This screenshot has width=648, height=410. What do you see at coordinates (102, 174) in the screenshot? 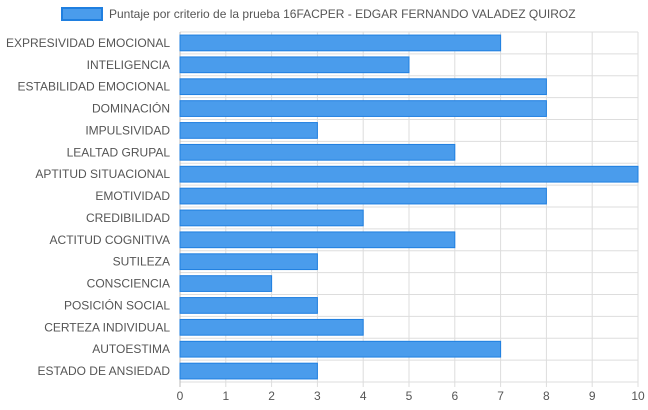
I see `category-label: APTITUD SITUACIONAL` at bounding box center [102, 174].